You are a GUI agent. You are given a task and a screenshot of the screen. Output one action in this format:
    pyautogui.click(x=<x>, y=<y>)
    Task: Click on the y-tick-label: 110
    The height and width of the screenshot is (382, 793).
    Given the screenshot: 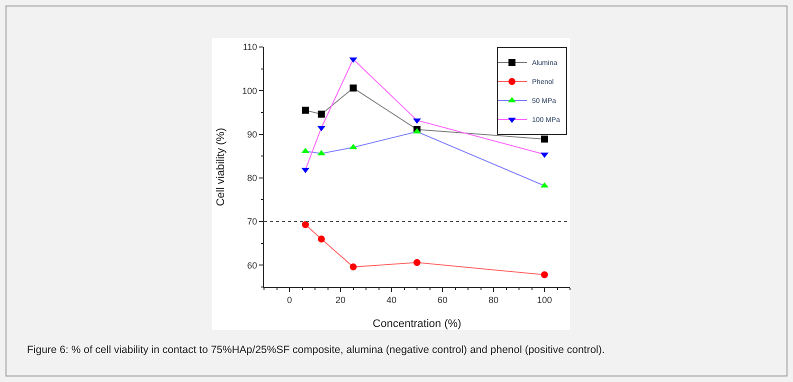 What is the action you would take?
    pyautogui.click(x=250, y=47)
    